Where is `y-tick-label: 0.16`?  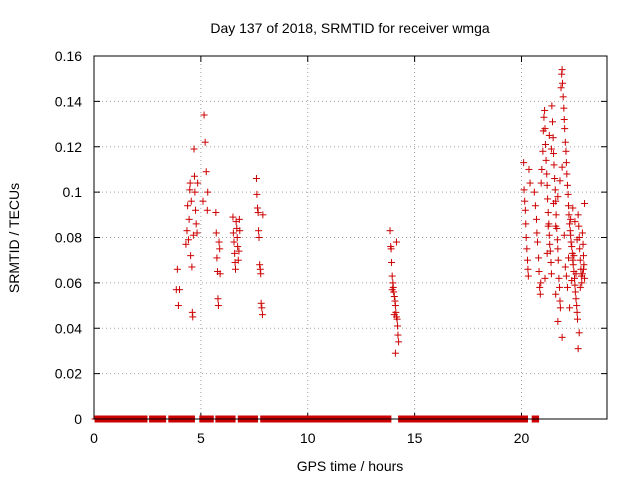 y-tick-label: 0.16 is located at coordinates (68, 56).